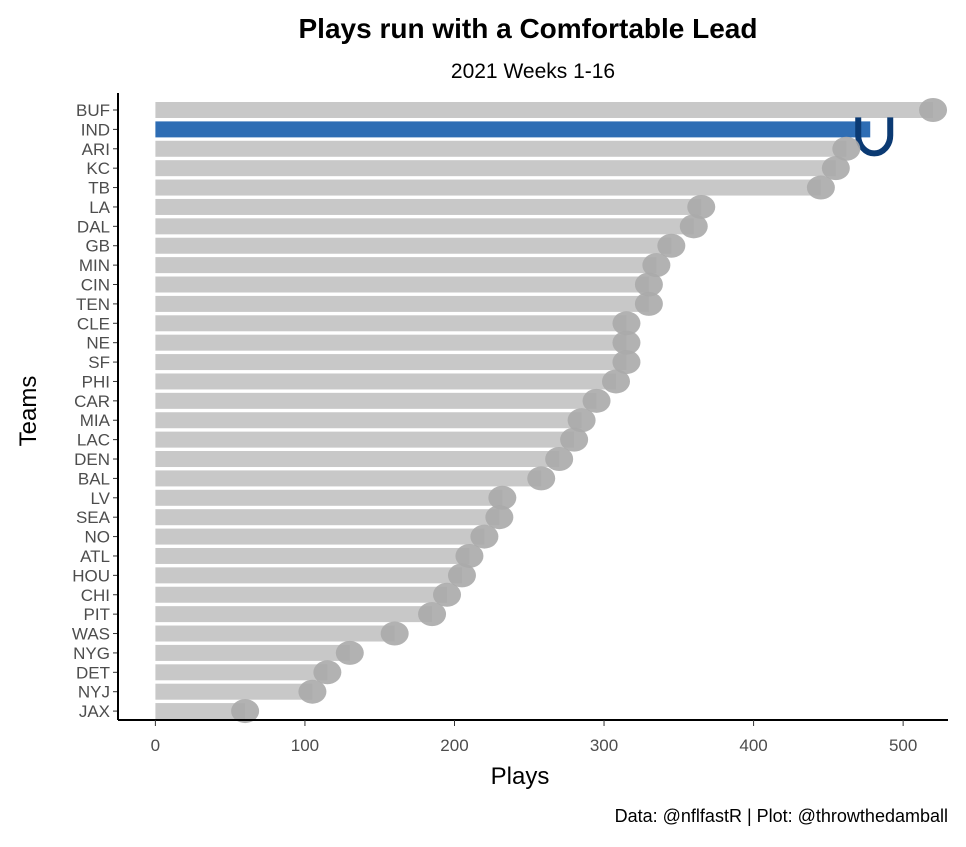 The width and height of the screenshot is (966, 847). I want to click on logo-nyj-icon, so click(312, 691).